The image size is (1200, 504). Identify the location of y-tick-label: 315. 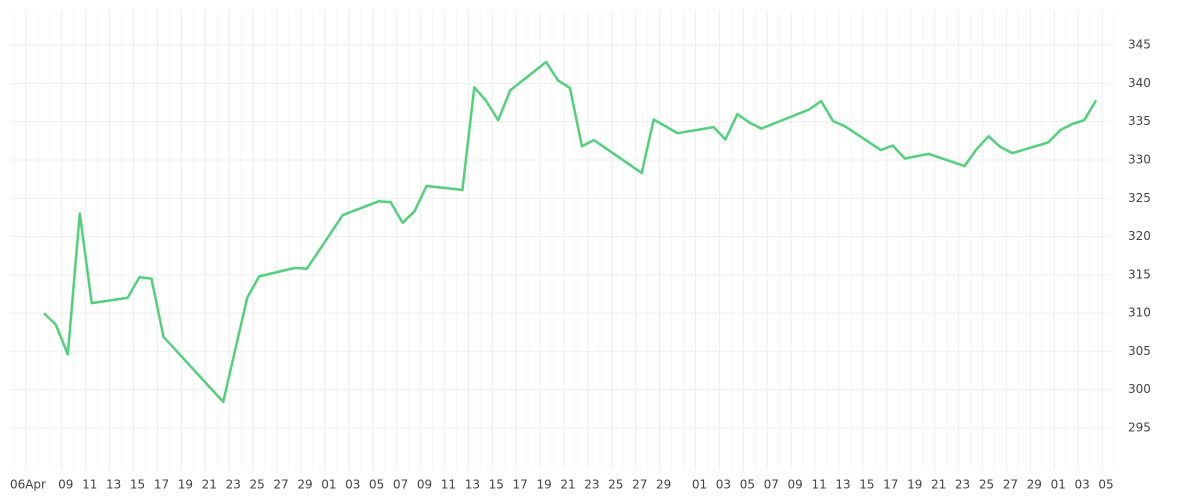
(1139, 274).